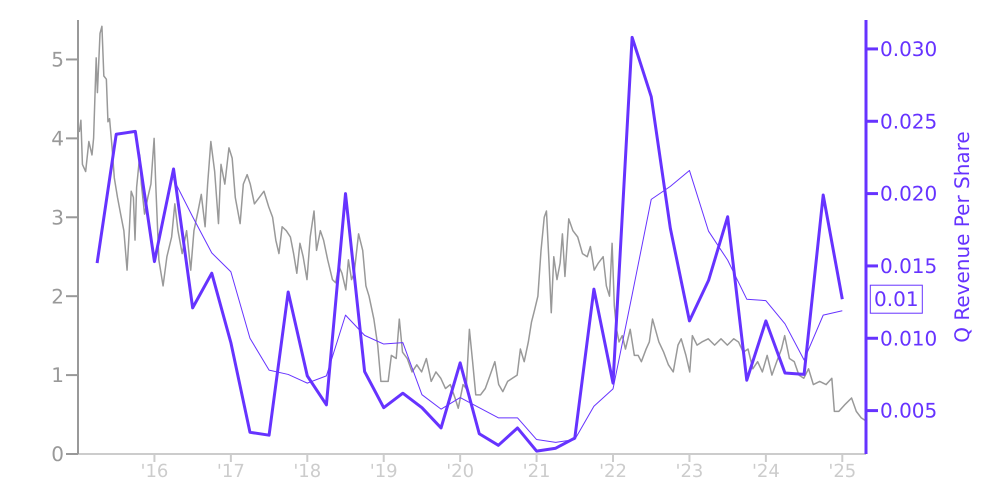 Image resolution: width=1000 pixels, height=500 pixels. Describe the element at coordinates (57, 454) in the screenshot. I see `y-tick-label: 0` at that location.